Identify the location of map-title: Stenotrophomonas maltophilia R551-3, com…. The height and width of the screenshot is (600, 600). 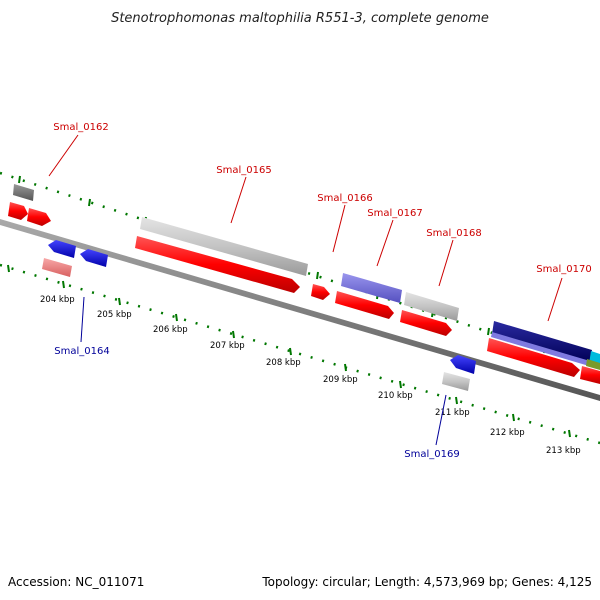
(300, 18).